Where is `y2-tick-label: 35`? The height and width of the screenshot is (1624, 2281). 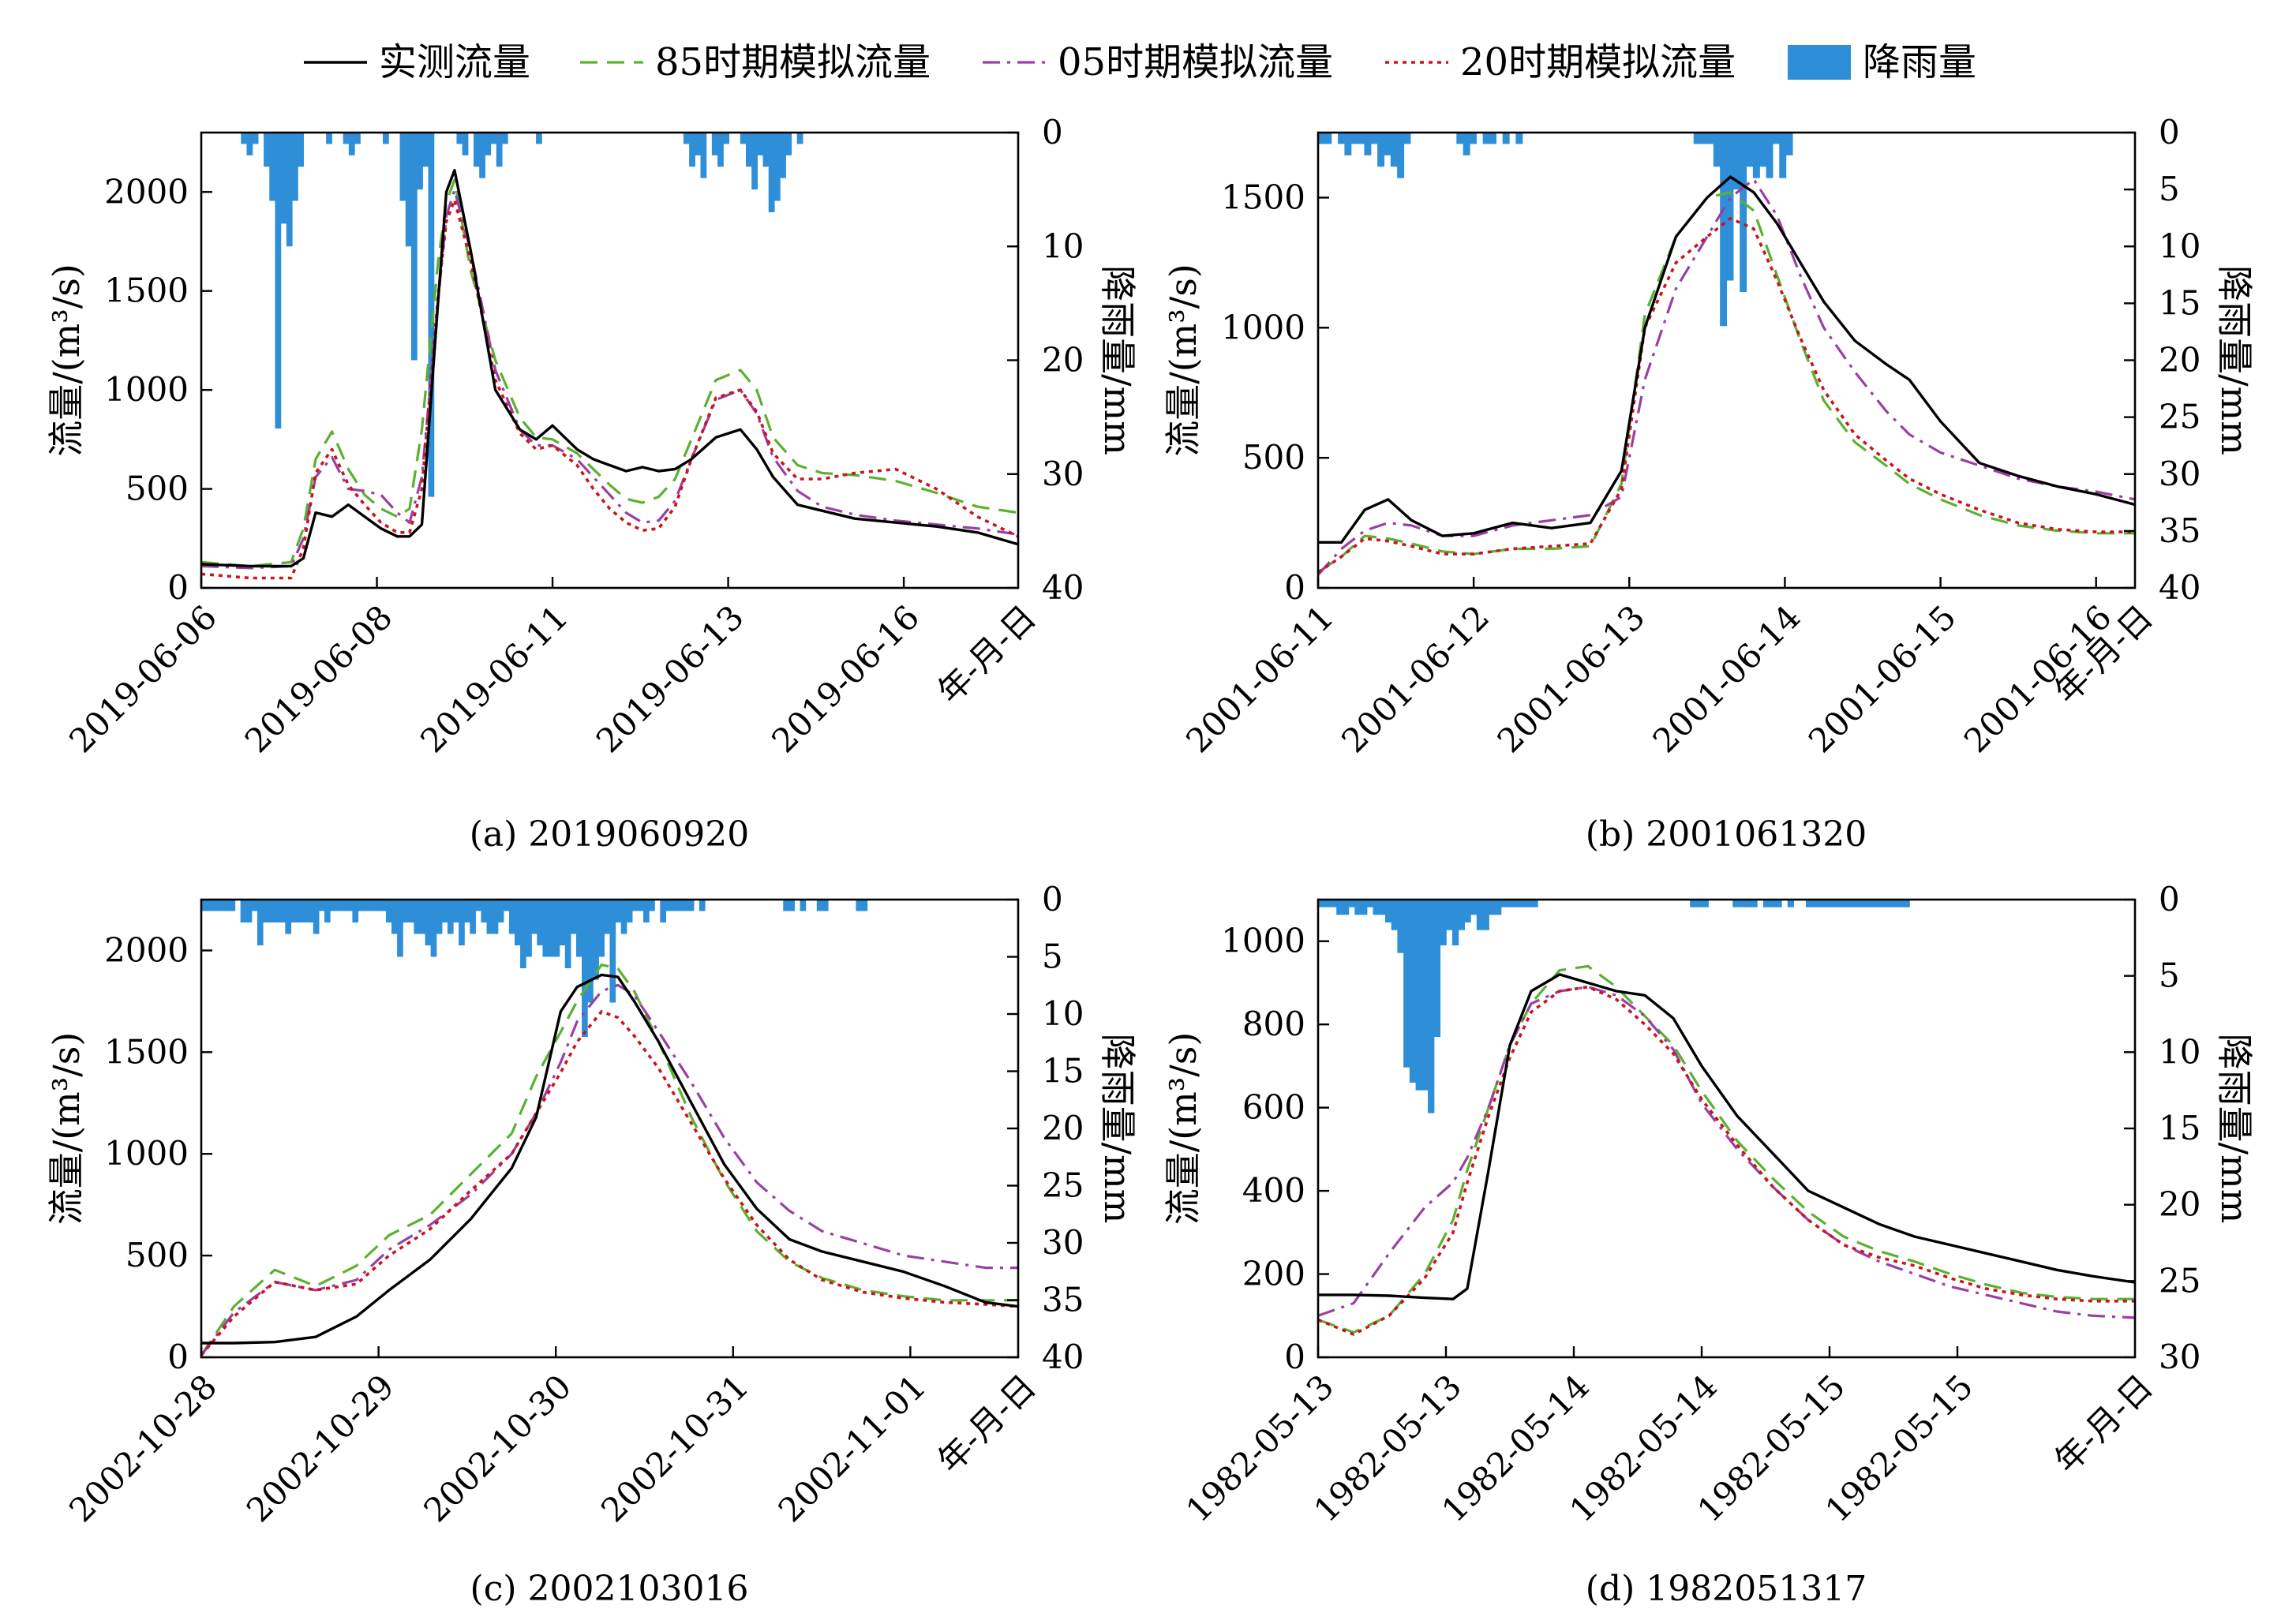
y2-tick-label: 35 is located at coordinates (1063, 1300).